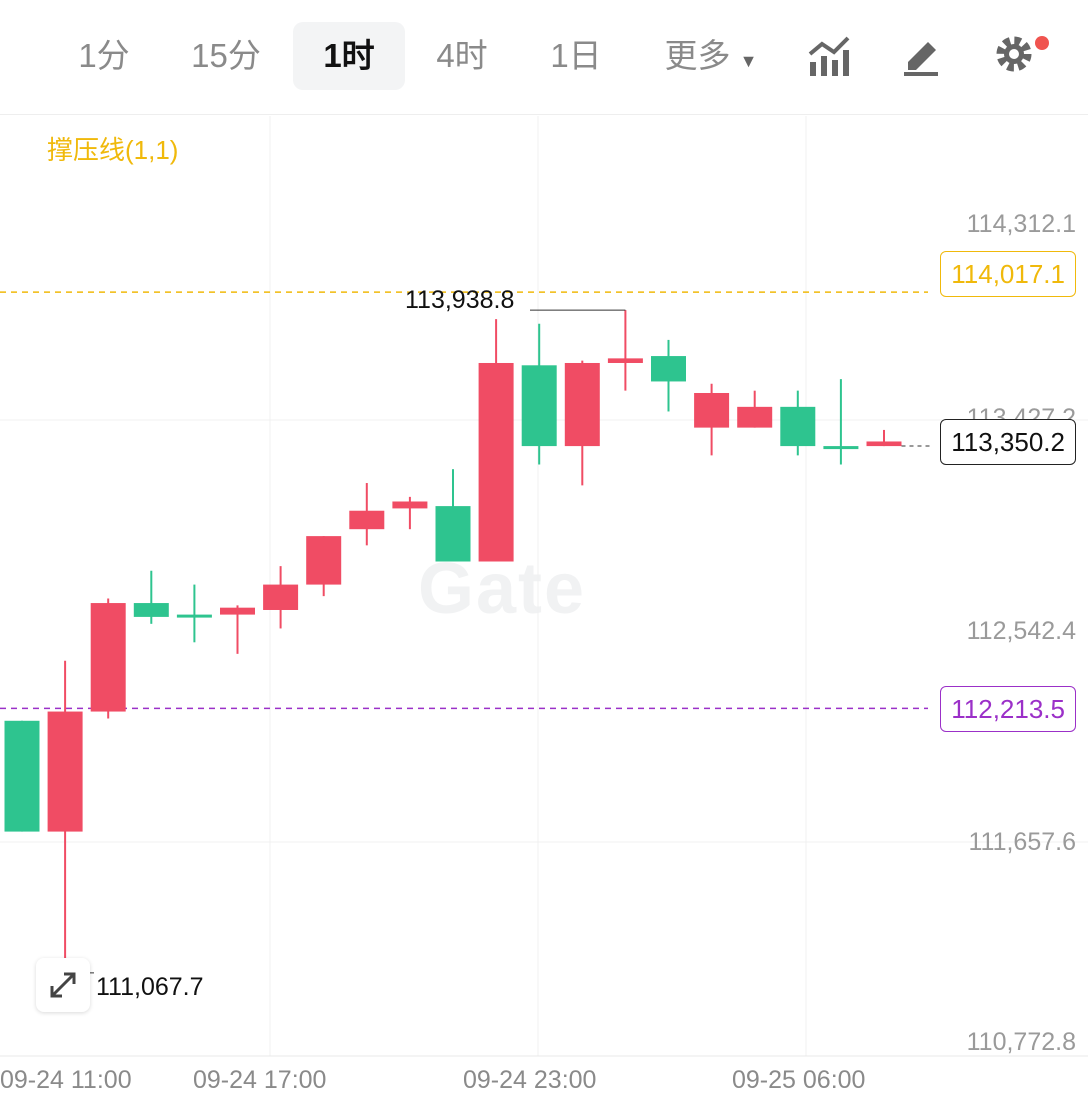 The height and width of the screenshot is (1112, 1088). I want to click on x-tick-label: 09-24 23:00, so click(530, 1080).